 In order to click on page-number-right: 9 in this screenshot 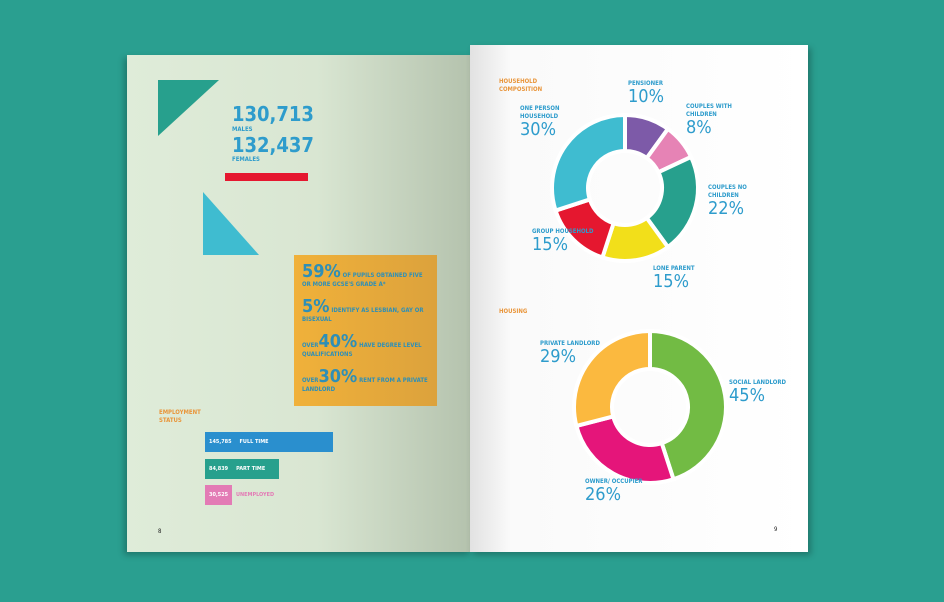, I will do `click(776, 529)`.